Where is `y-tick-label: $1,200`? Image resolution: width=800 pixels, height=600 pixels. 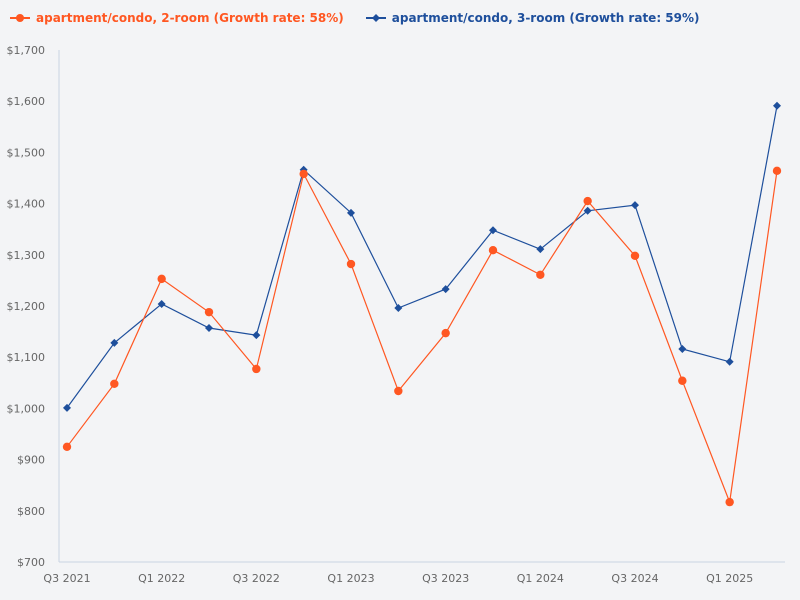 y-tick-label: $1,200 is located at coordinates (26, 306).